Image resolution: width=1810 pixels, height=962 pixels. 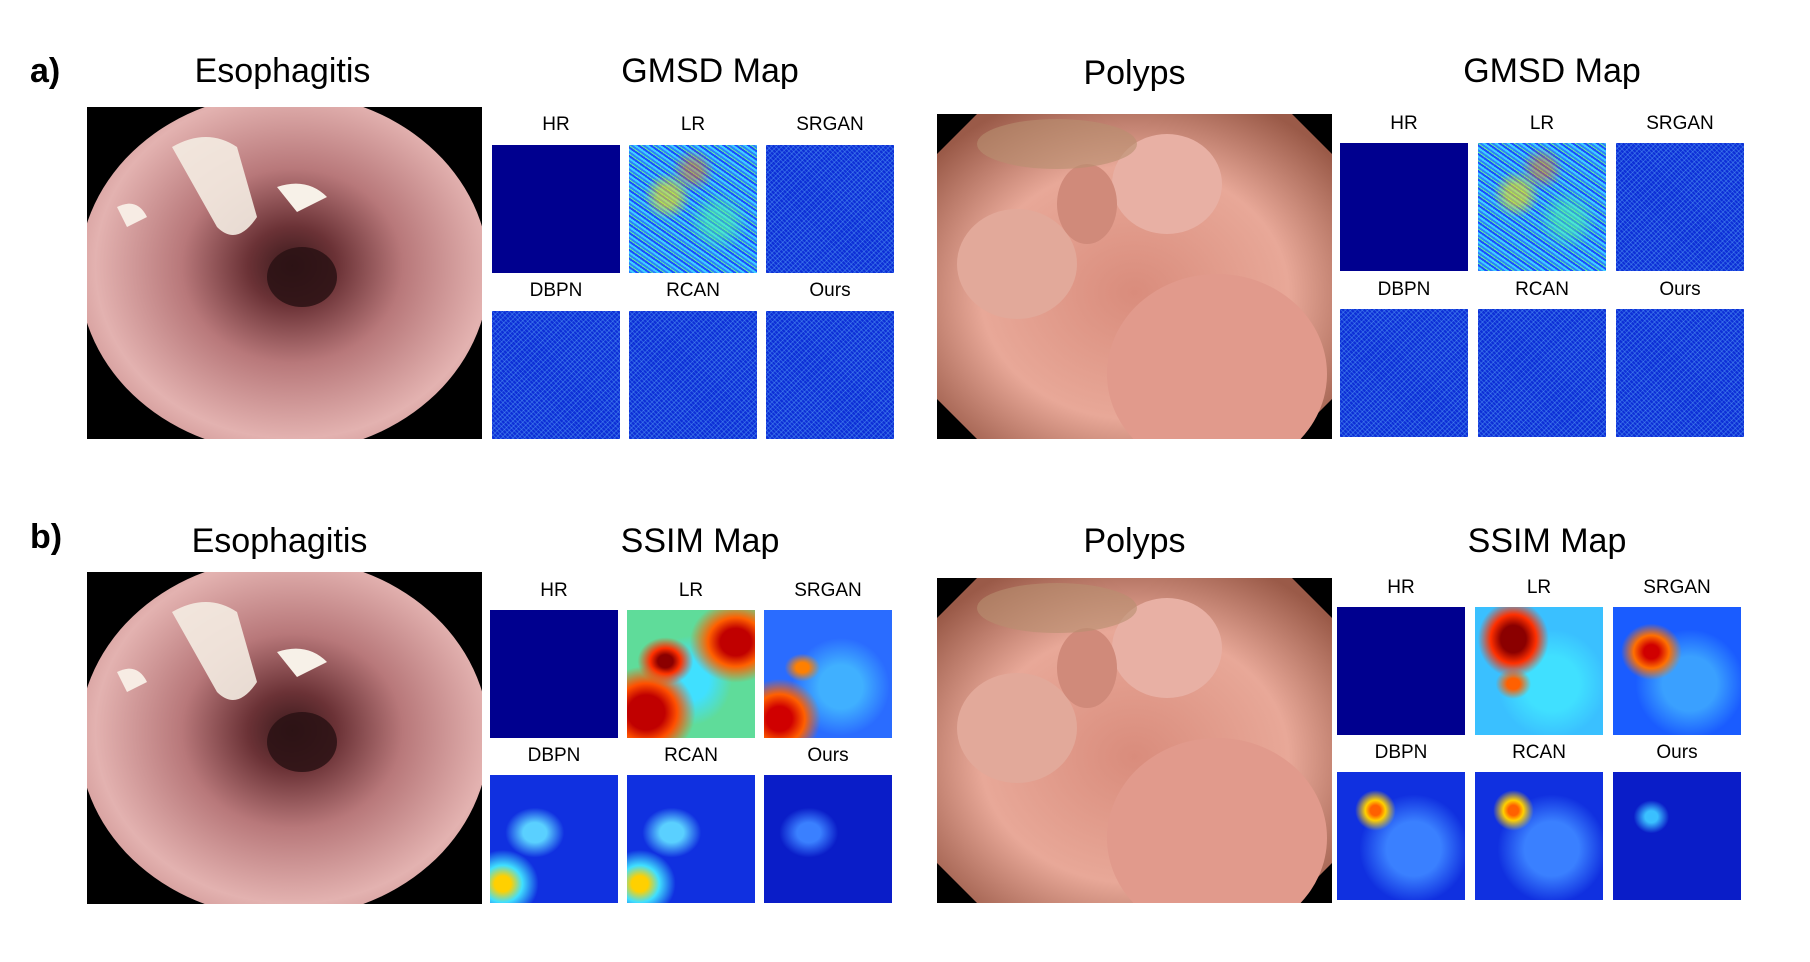 I want to click on label-ours-b2: Ours, so click(x=1677, y=752).